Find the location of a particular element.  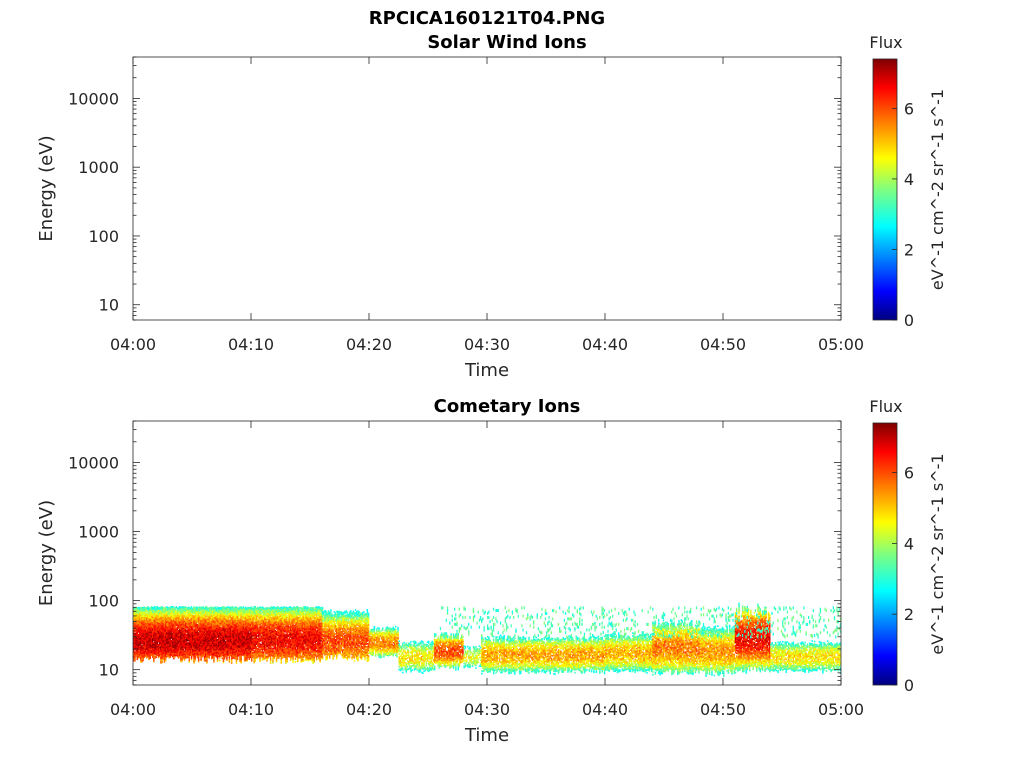

figure-title: RPCICA160121T04.PNG is located at coordinates (487, 18).